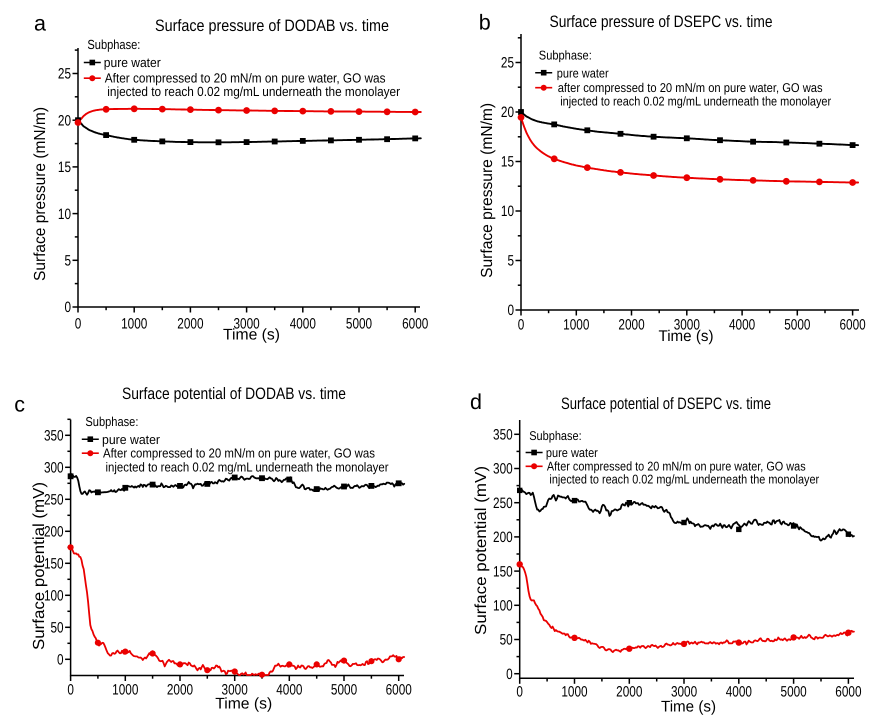 The height and width of the screenshot is (722, 892). What do you see at coordinates (234, 394) in the screenshot?
I see `svg-text:Surface potential of DODAB vs.: Surface potential of DODAB vs. time` at bounding box center [234, 394].